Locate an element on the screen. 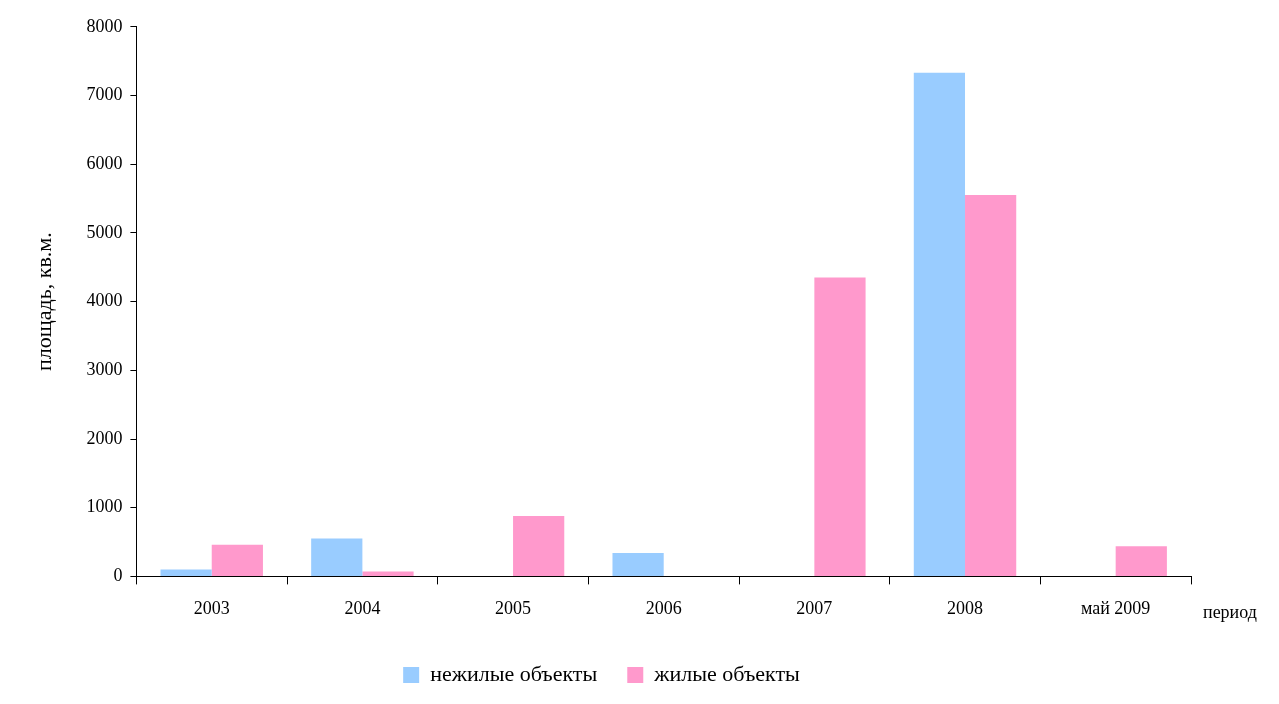 This screenshot has height=704, width=1279. y-tick-label: 4000 is located at coordinates (104, 300).